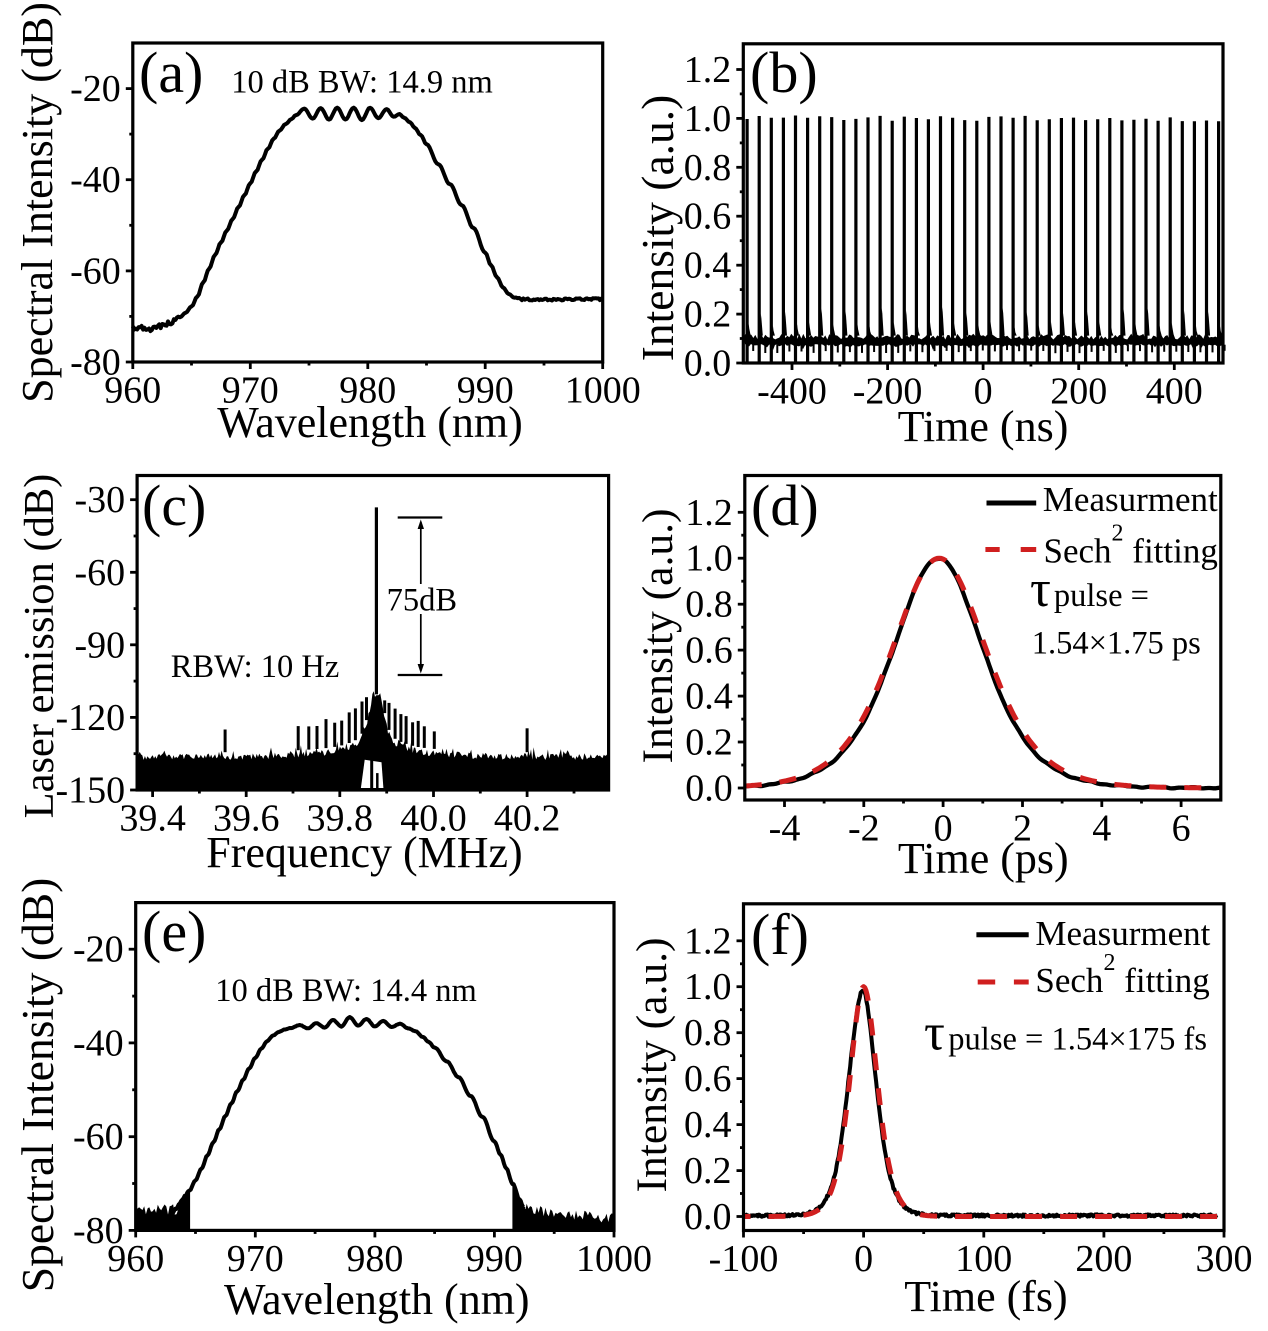  Describe the element at coordinates (99, 645) in the screenshot. I see `svg-text: -90` at that location.